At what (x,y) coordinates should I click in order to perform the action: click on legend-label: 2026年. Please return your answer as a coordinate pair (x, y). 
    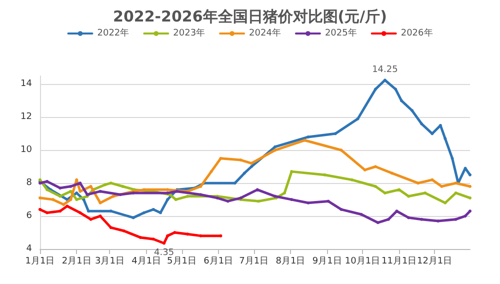
    Looking at the image, I should click on (416, 33).